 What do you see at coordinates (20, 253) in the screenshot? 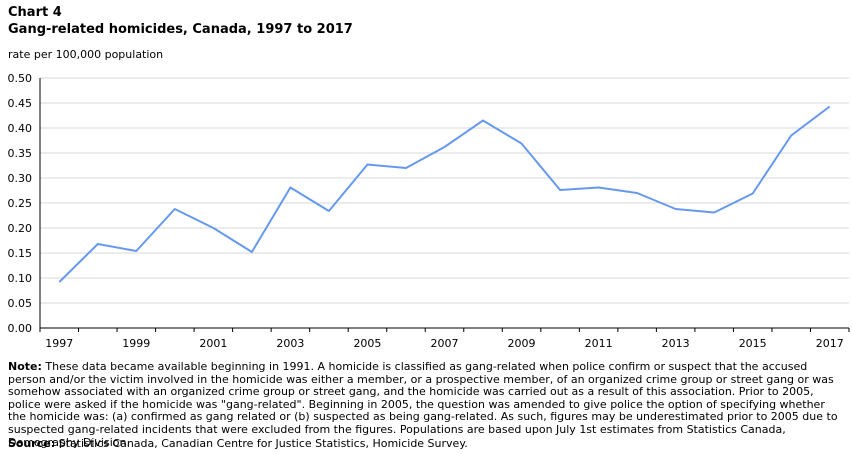
I see `y-tick-label: 0.15` at bounding box center [20, 253].